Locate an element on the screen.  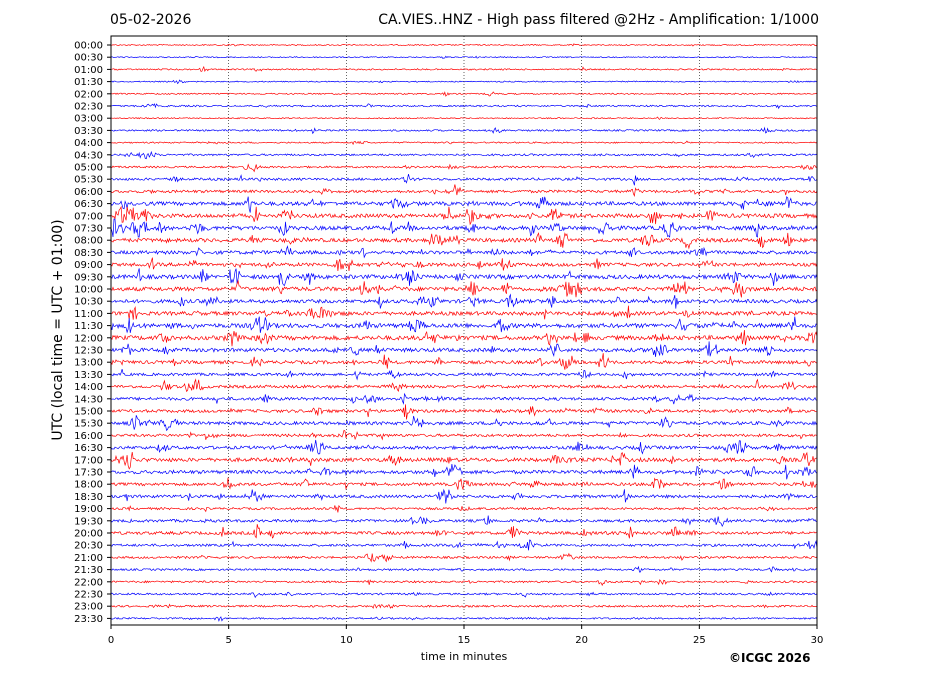
copyright-label: ©ICGC 2026 is located at coordinates (770, 658).